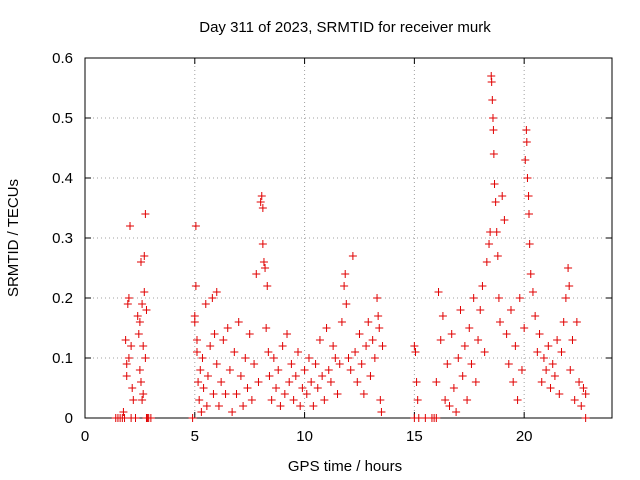 The height and width of the screenshot is (480, 640). What do you see at coordinates (524, 436) in the screenshot?
I see `x-tick-label: 20` at bounding box center [524, 436].